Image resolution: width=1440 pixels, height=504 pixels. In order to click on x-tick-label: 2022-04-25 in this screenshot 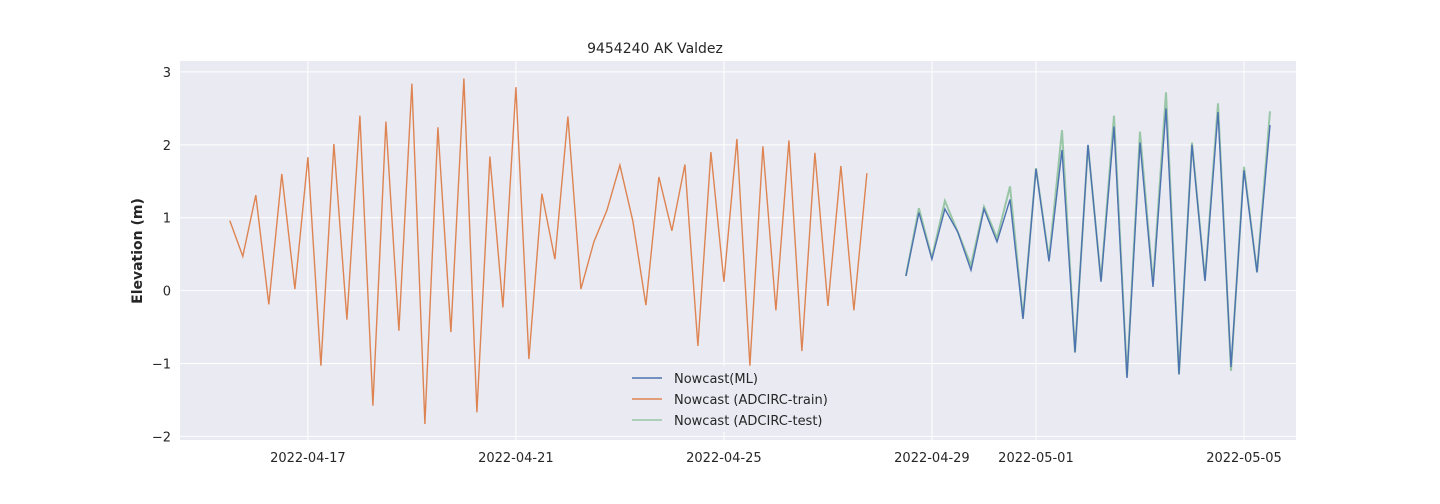, I will do `click(724, 458)`.